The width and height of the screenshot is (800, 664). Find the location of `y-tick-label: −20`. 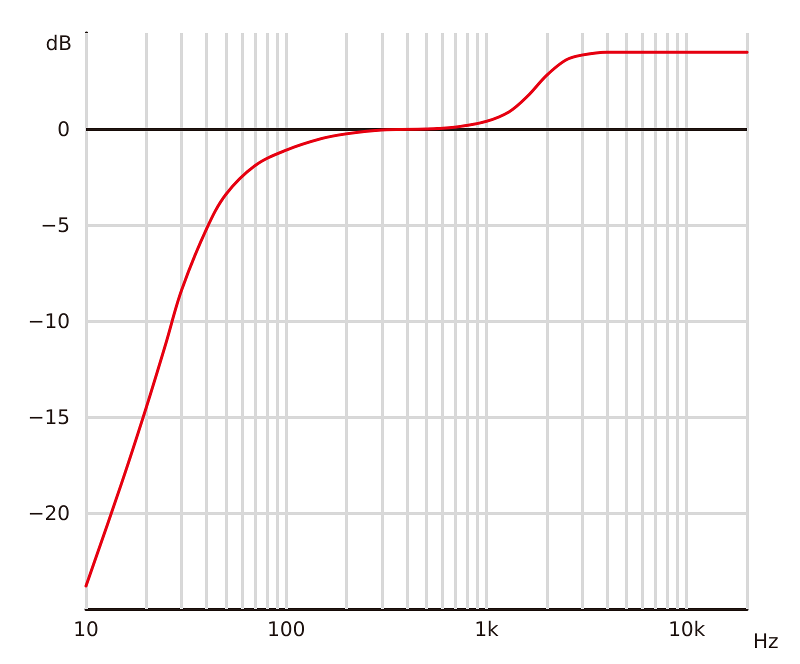

y-tick-label: −20 is located at coordinates (49, 513).